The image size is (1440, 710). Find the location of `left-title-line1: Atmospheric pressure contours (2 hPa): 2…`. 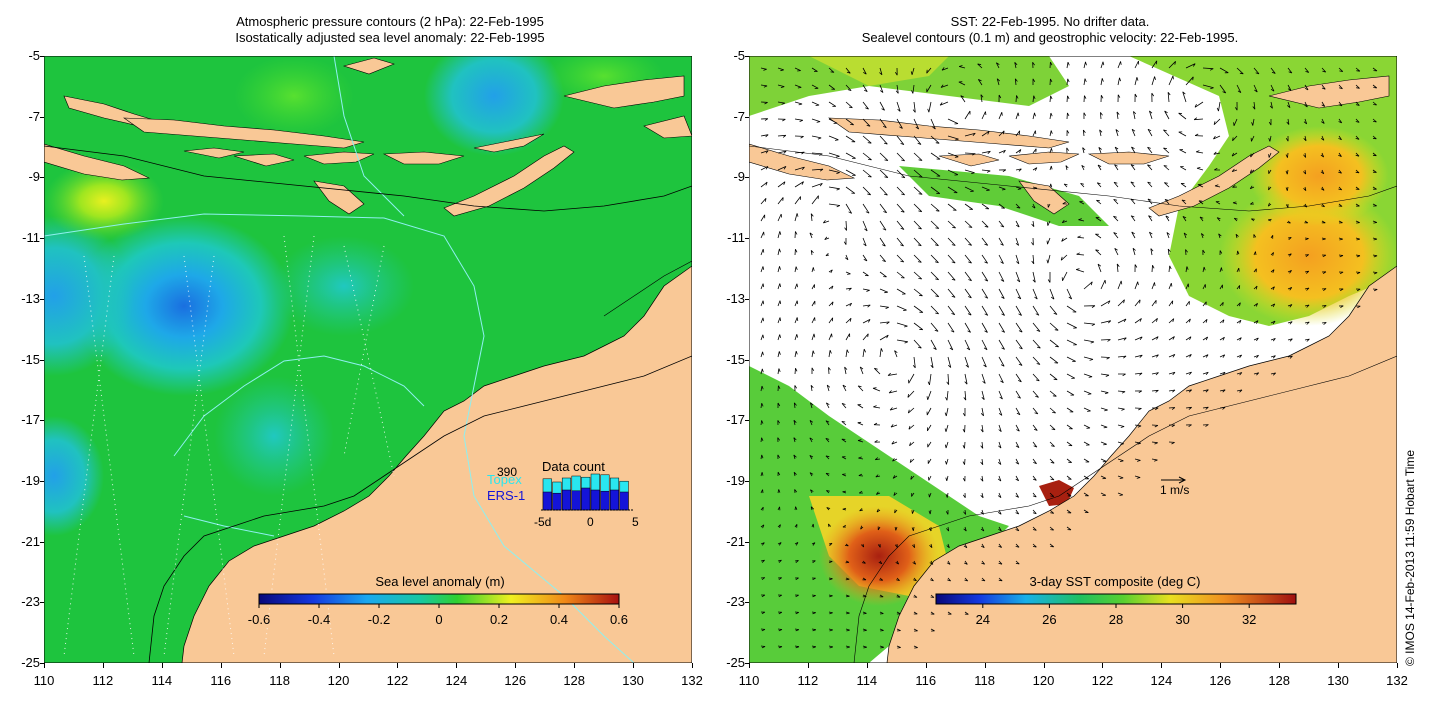

left-title-line1: Atmospheric pressure contours (2 hPa): 2… is located at coordinates (390, 21).